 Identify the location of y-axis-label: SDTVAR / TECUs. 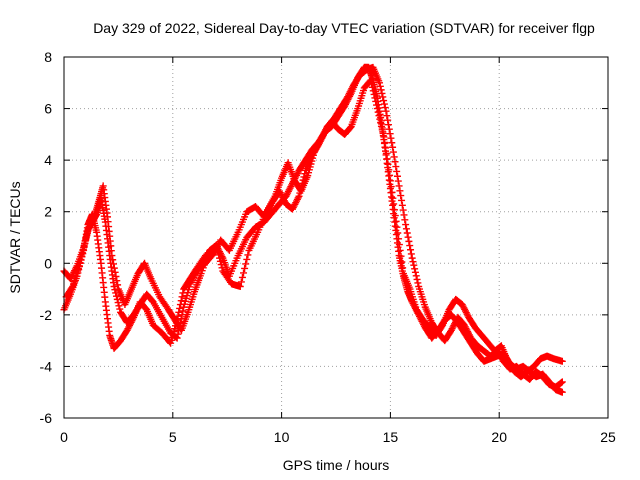
(15, 237).